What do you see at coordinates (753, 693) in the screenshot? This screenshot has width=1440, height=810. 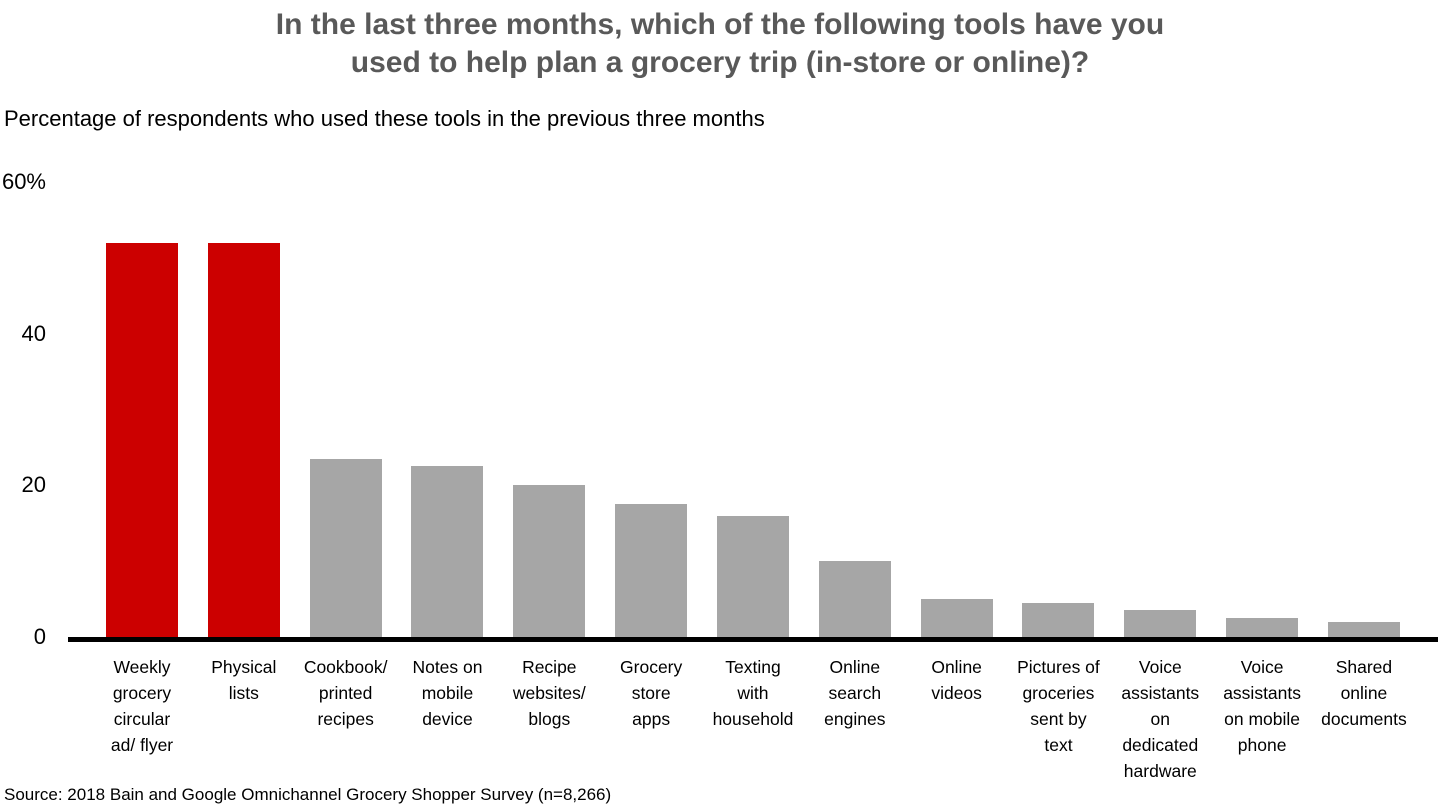 I see `x-axis-label: Texting with household` at bounding box center [753, 693].